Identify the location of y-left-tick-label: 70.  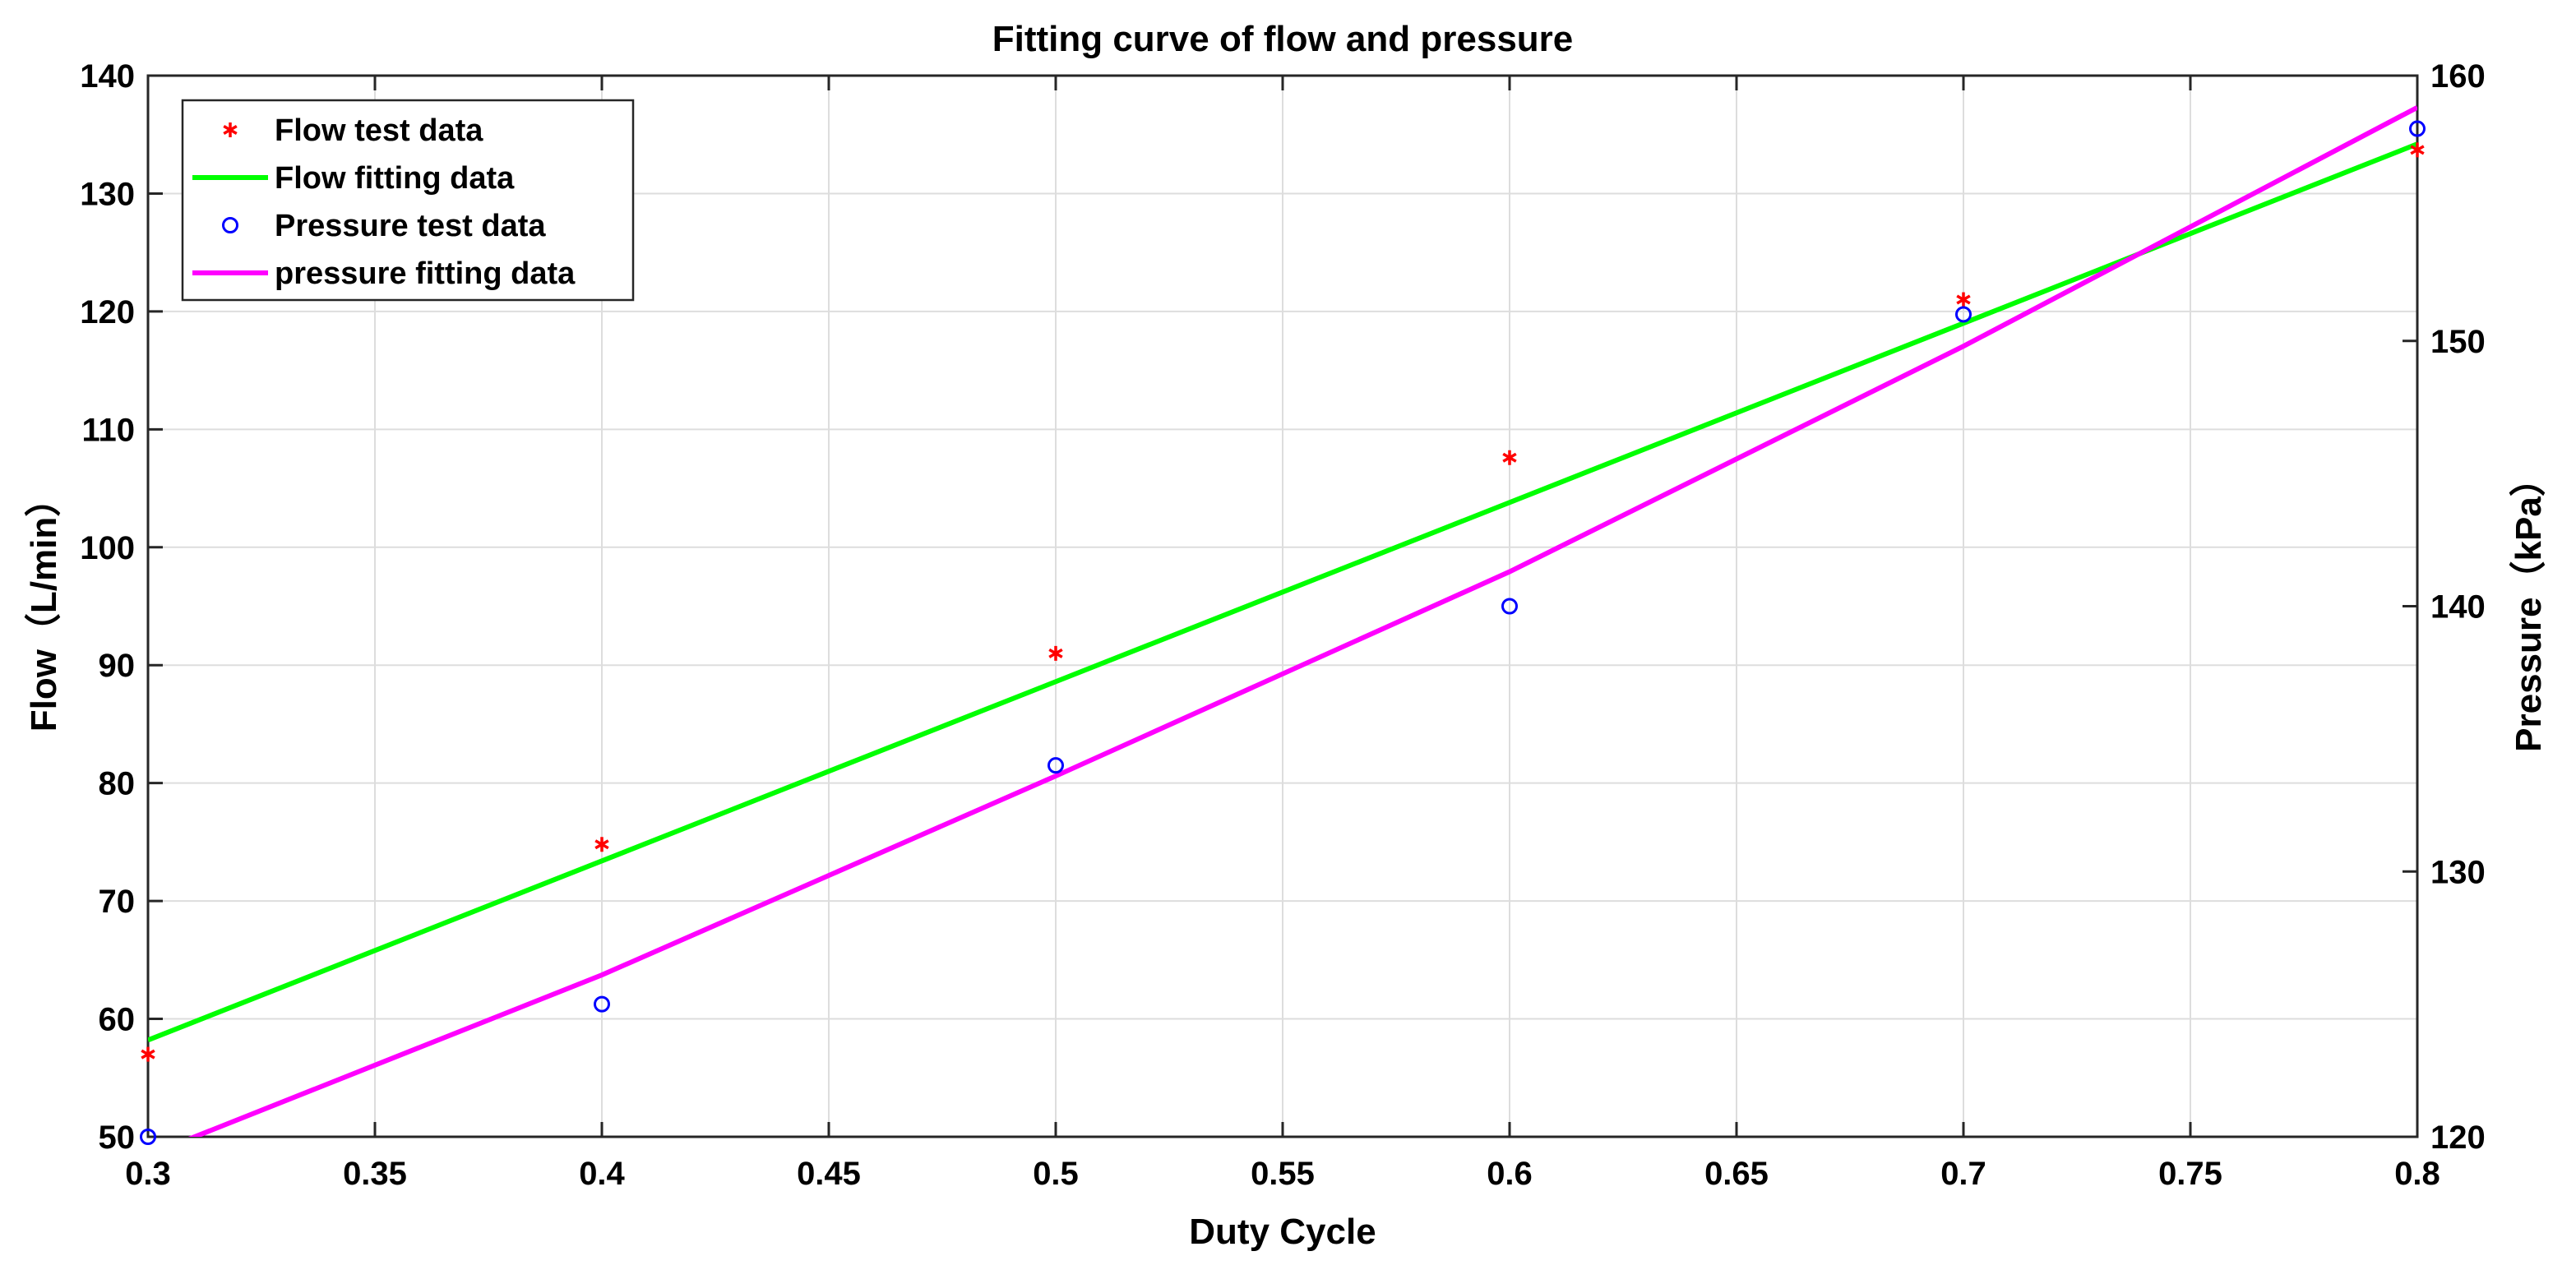
(117, 902).